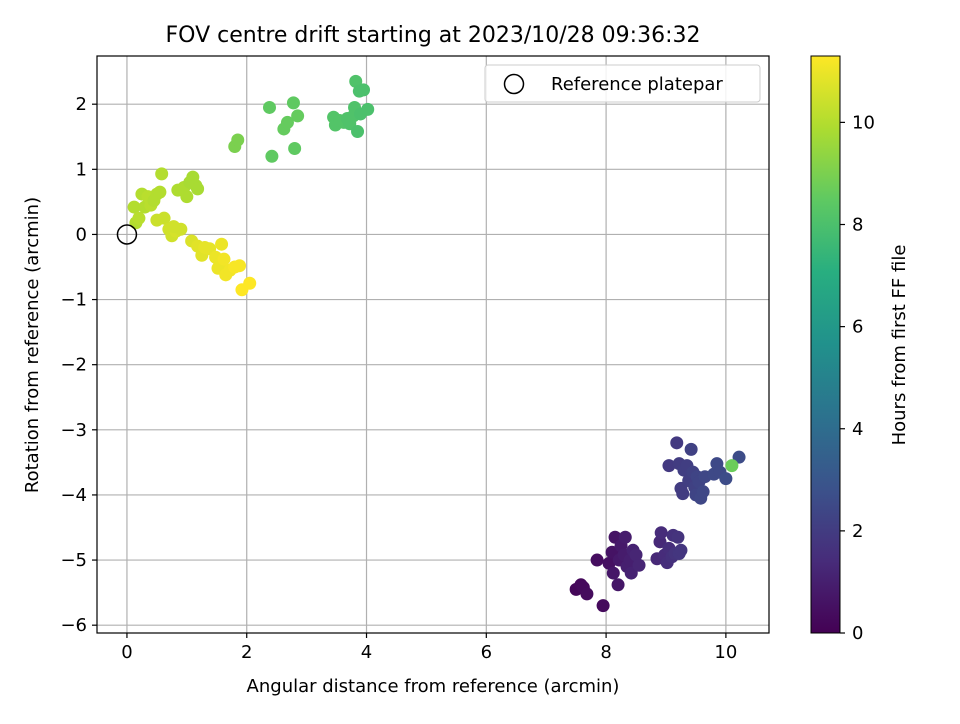  I want to click on y-axis-label: Rotation from reference (arcmin), so click(32, 345).